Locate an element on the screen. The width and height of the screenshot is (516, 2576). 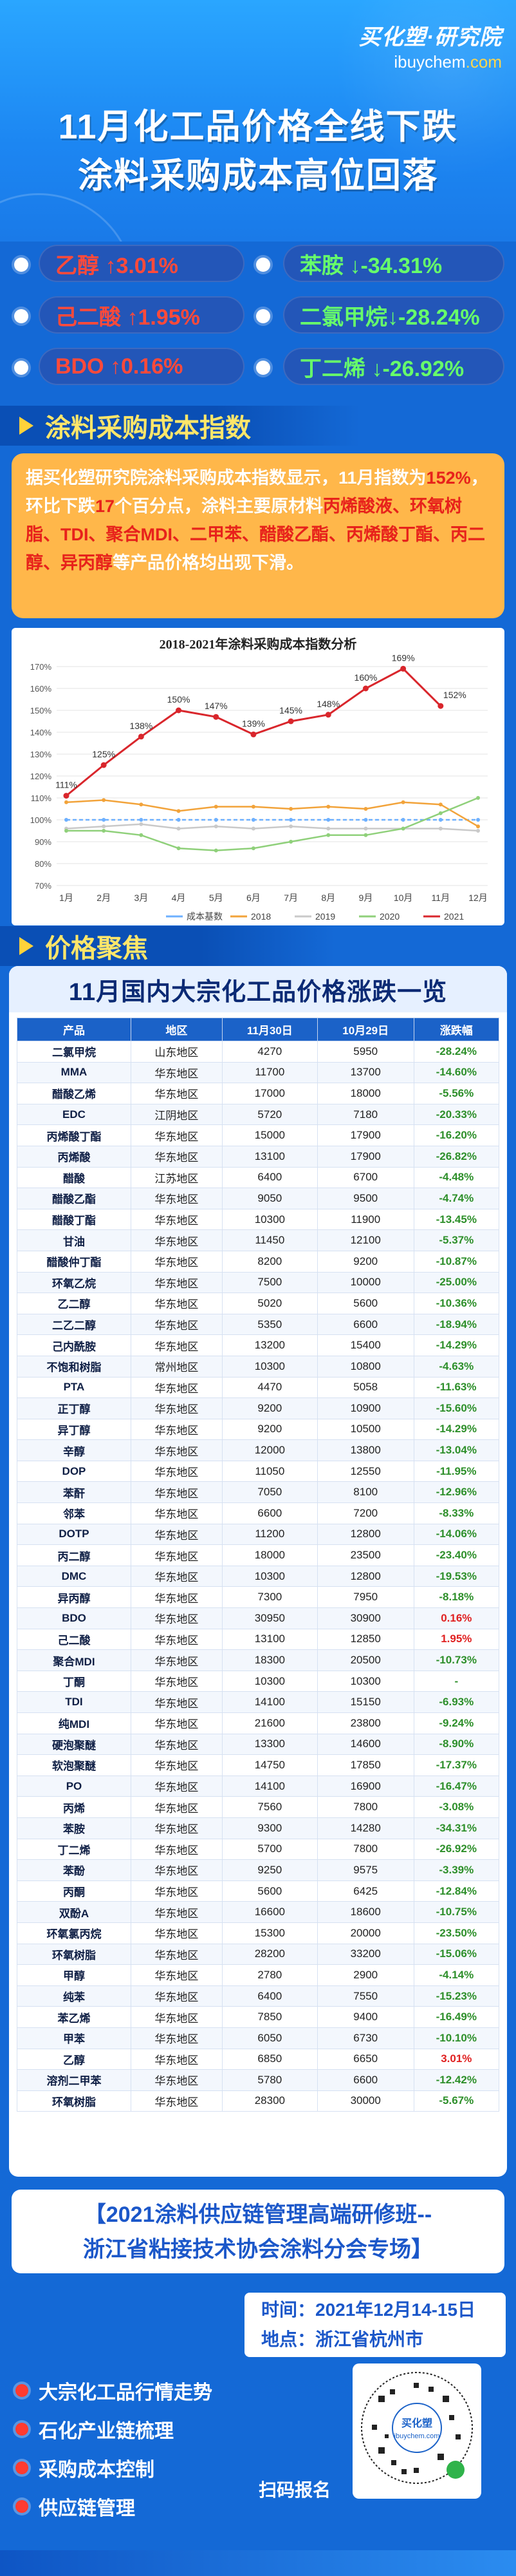
table-cell: 14100 is located at coordinates (269, 1702).